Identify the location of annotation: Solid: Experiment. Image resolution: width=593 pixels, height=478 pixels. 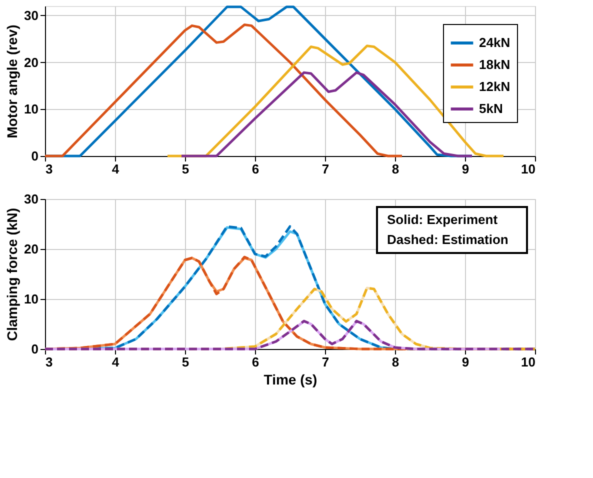
(442, 219).